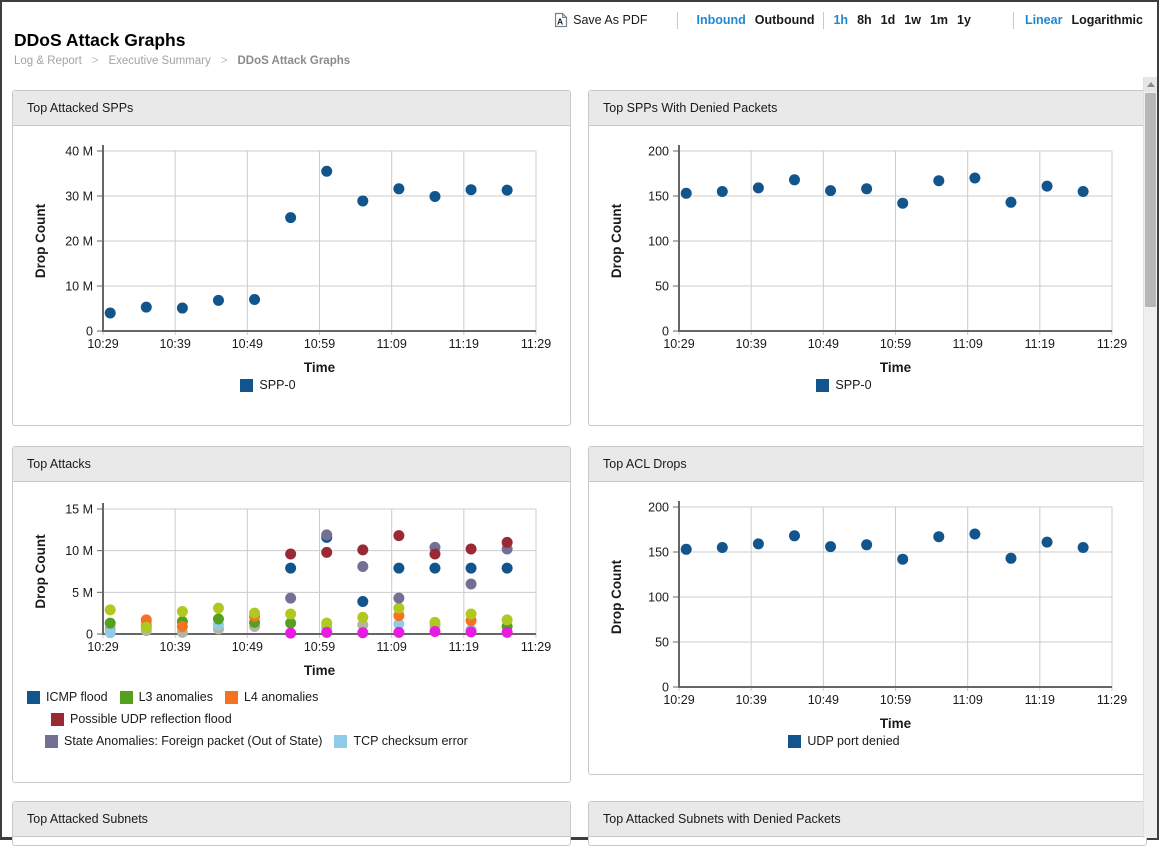 The width and height of the screenshot is (1159, 846). What do you see at coordinates (159, 61) in the screenshot?
I see `breadcrumb-executive-summary: Executive Summary` at bounding box center [159, 61].